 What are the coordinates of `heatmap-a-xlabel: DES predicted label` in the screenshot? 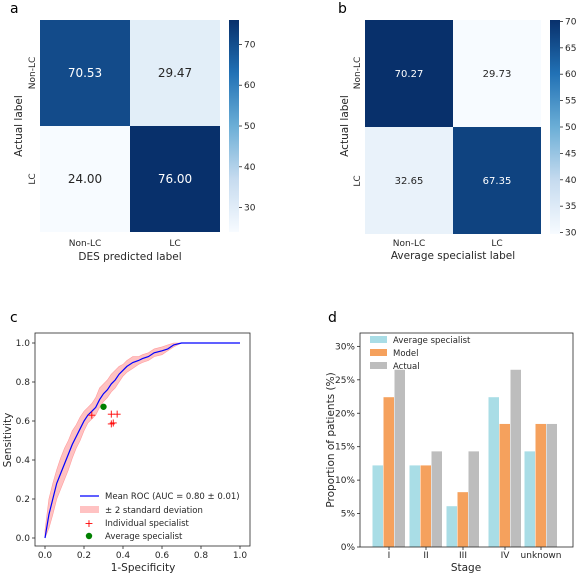 It's located at (129, 257).